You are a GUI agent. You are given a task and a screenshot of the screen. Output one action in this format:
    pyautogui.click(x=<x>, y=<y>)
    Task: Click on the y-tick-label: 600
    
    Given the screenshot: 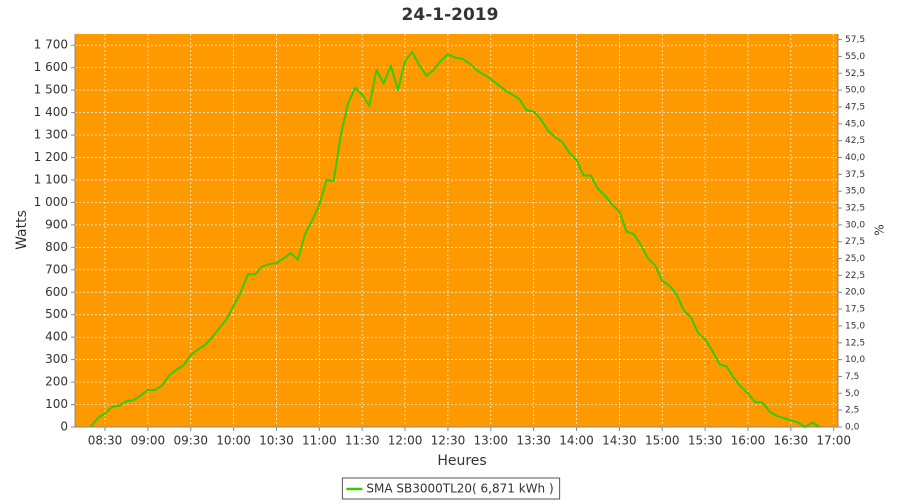 What is the action you would take?
    pyautogui.click(x=56, y=292)
    